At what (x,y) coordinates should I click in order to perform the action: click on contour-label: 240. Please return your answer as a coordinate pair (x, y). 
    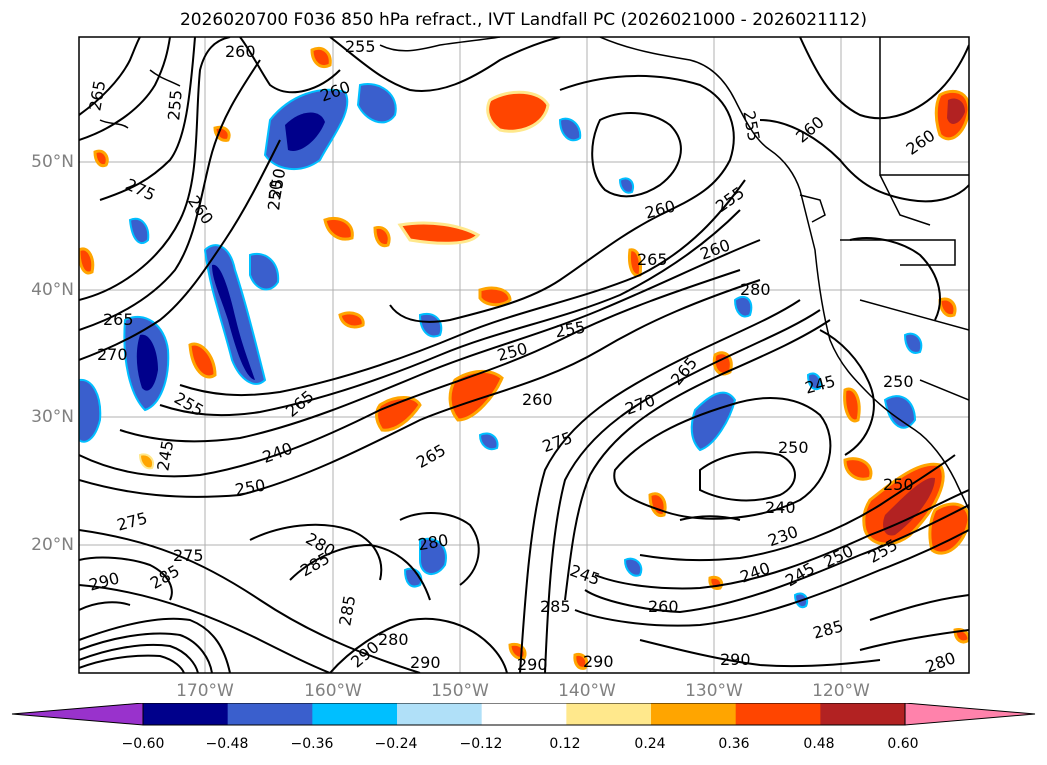
    Looking at the image, I should click on (780, 507).